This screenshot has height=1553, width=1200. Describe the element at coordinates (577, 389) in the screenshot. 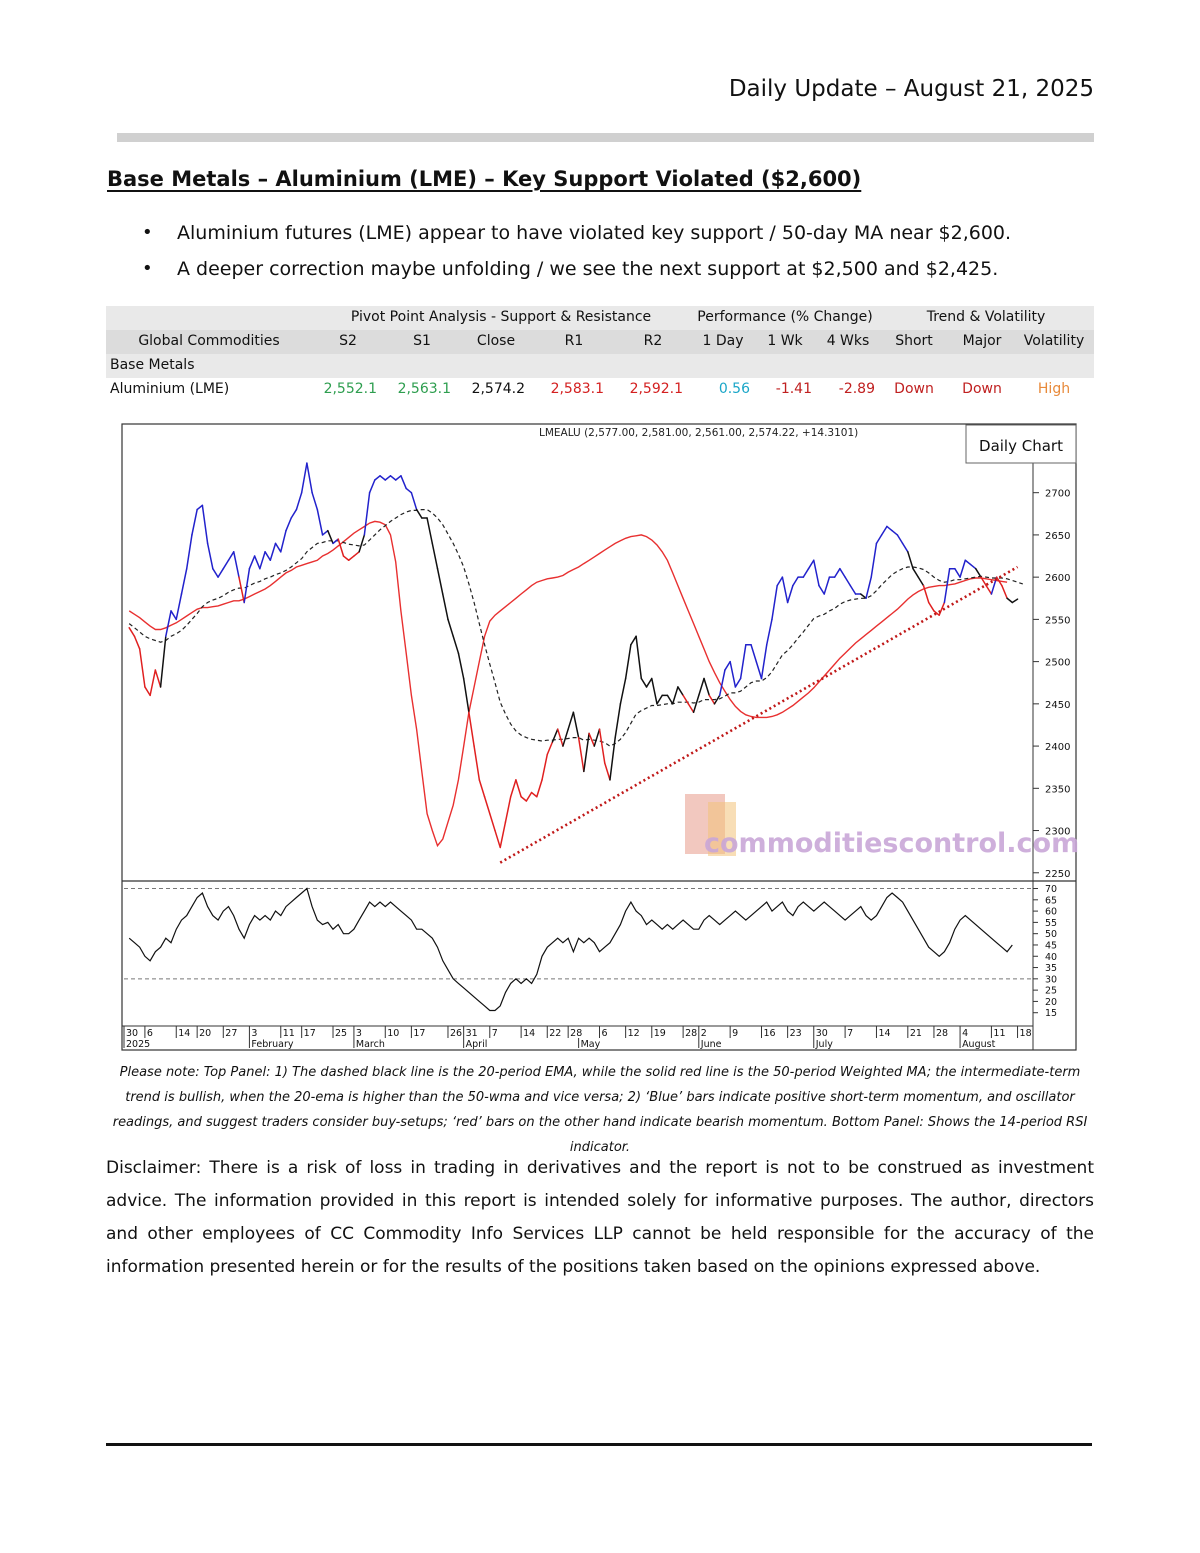

I see `cell-r1: 2,583.1` at that location.